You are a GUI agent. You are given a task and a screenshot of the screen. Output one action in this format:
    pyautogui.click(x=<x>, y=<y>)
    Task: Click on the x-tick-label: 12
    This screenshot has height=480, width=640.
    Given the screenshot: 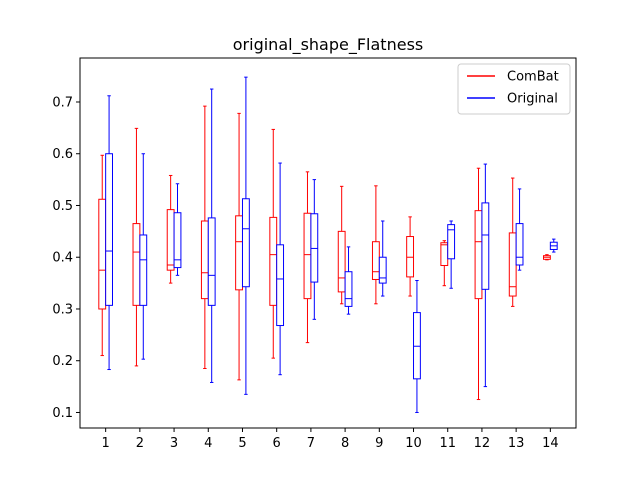 What is the action you would take?
    pyautogui.click(x=482, y=443)
    